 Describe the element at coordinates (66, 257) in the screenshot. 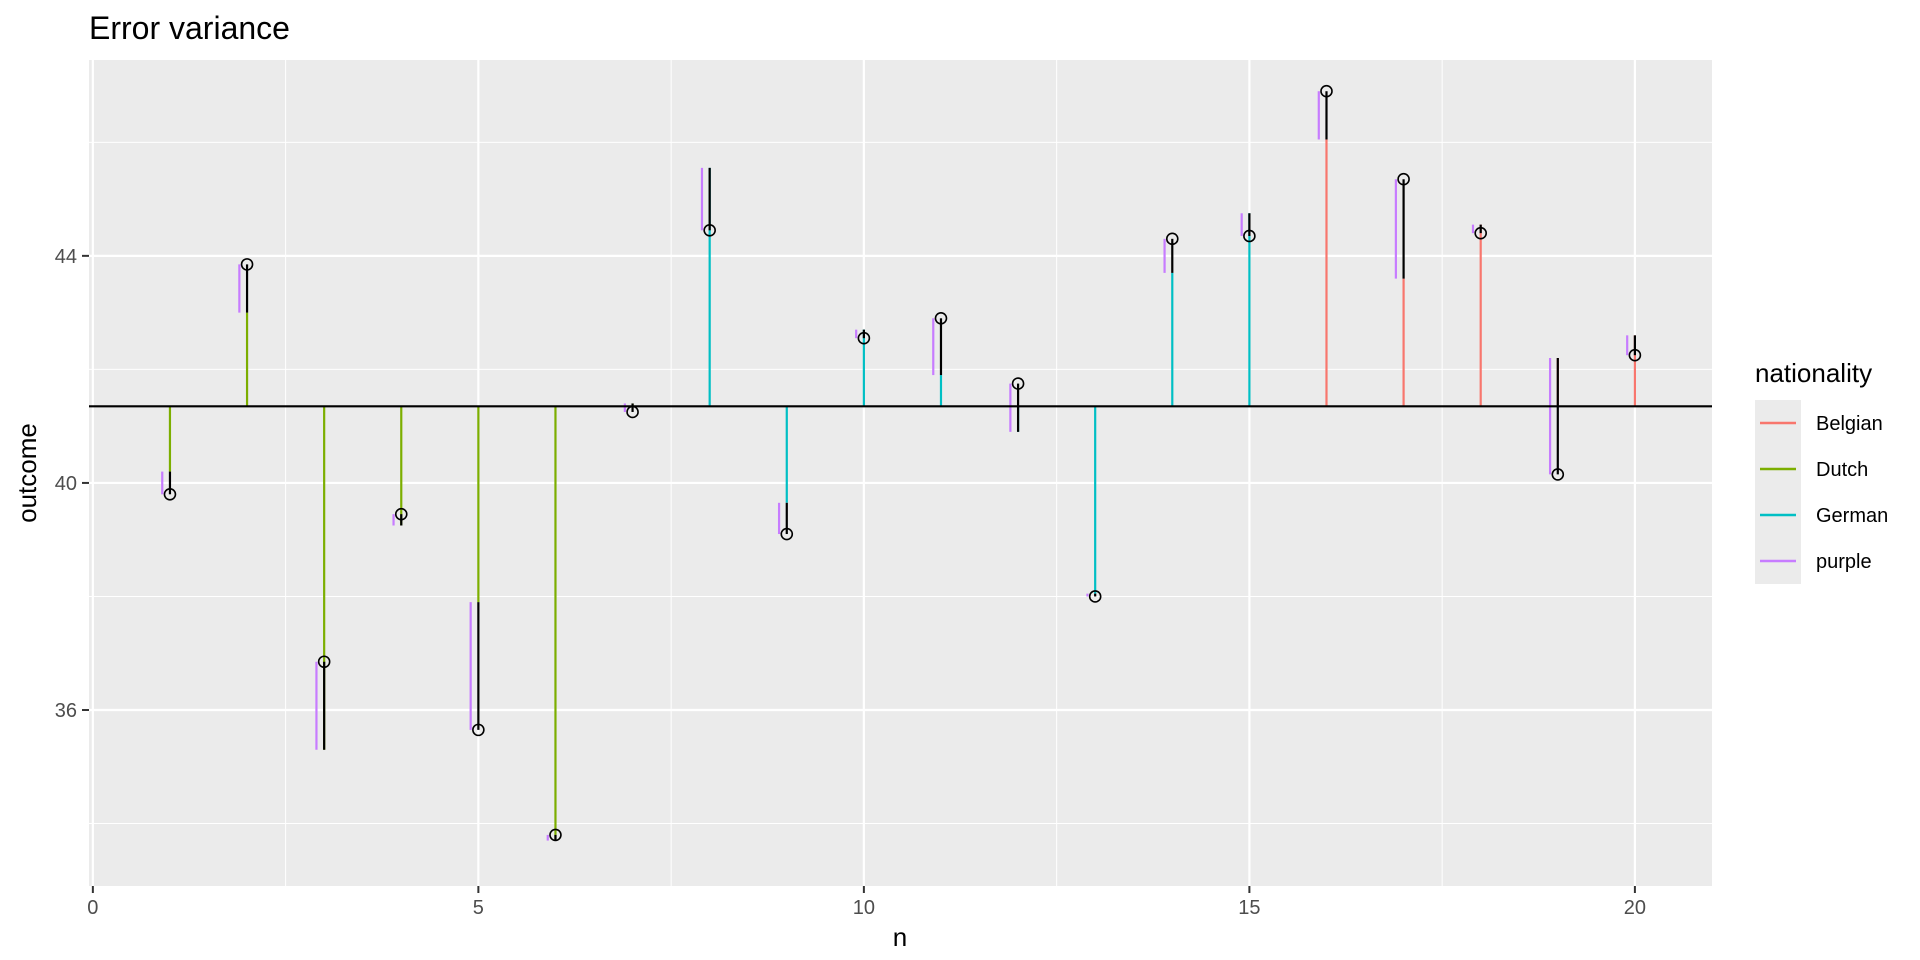

I see `y-tick-label: 44` at that location.